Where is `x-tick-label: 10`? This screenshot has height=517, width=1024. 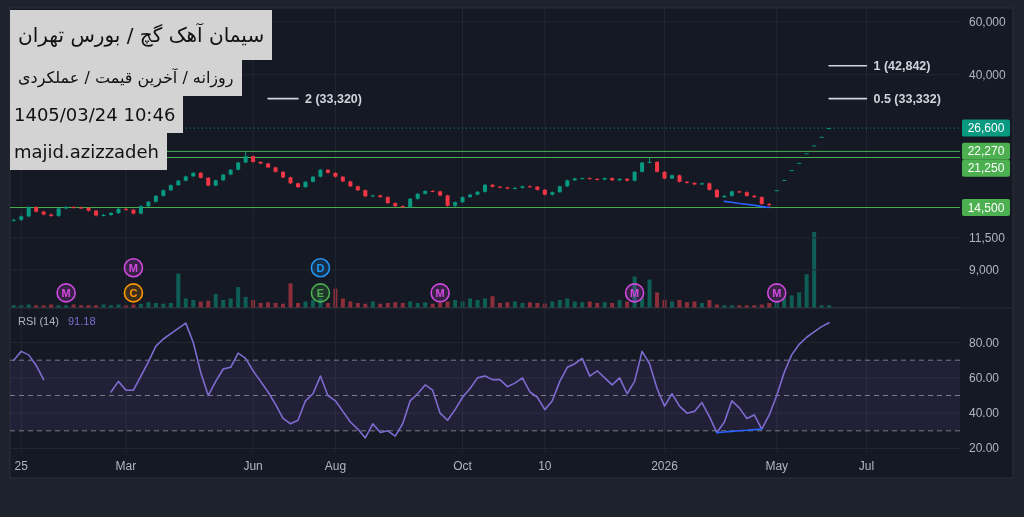
x-tick-label: 10 is located at coordinates (545, 466).